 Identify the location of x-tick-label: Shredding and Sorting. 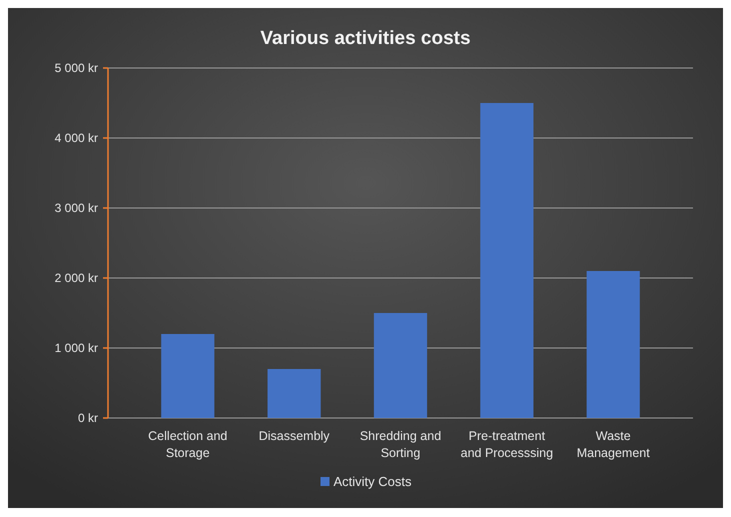
(401, 444).